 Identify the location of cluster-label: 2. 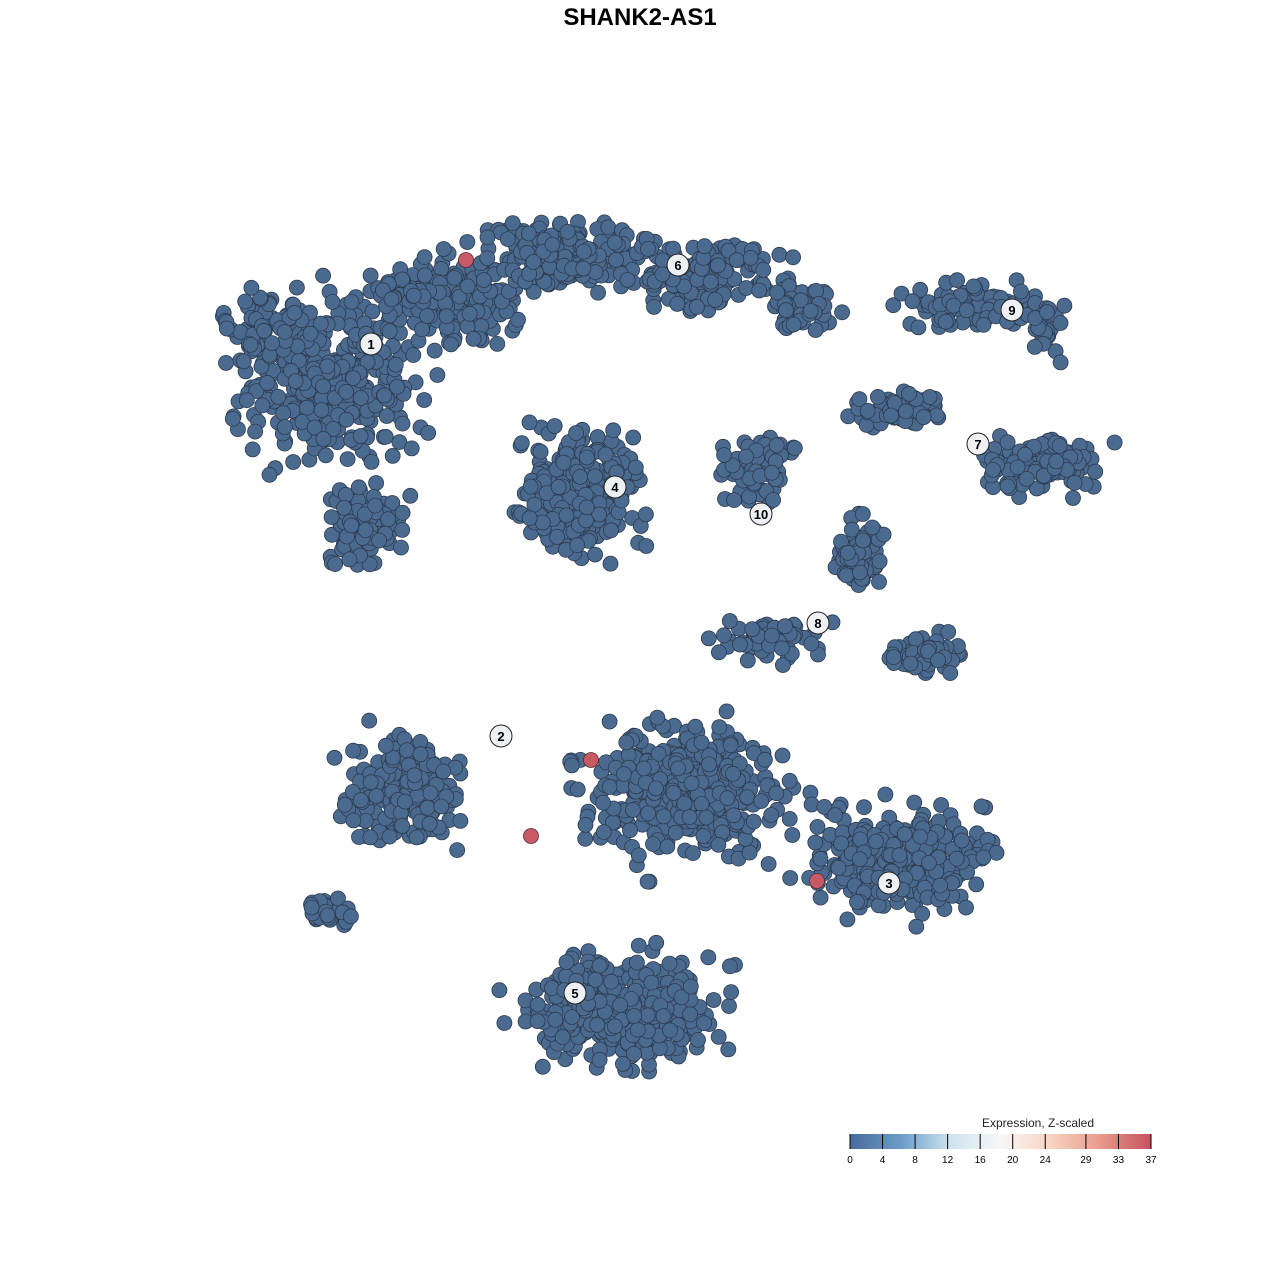
(500, 736).